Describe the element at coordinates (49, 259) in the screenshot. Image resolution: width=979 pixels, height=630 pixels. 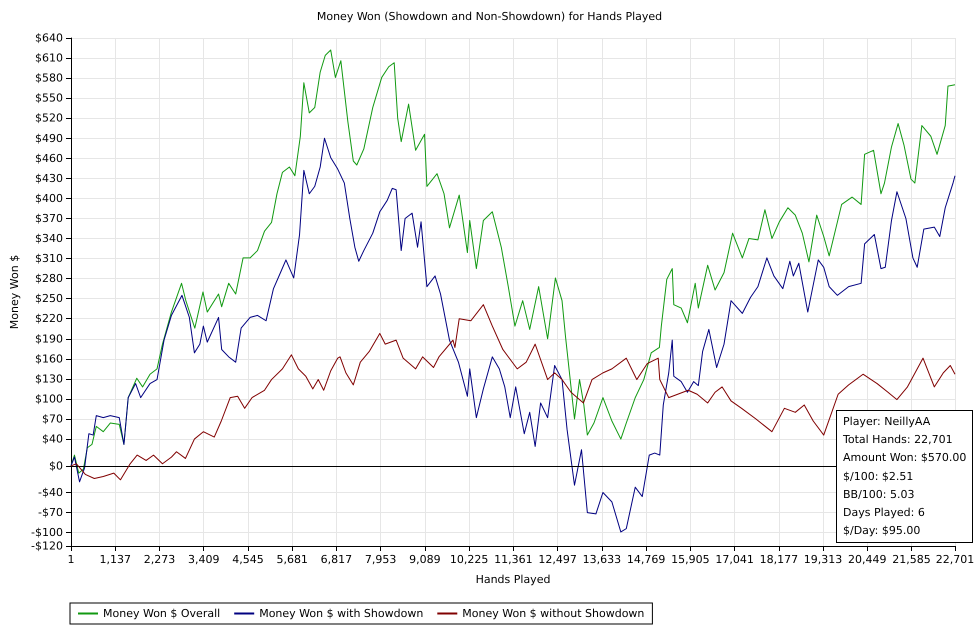
I see `y-tick-label: $310` at that location.